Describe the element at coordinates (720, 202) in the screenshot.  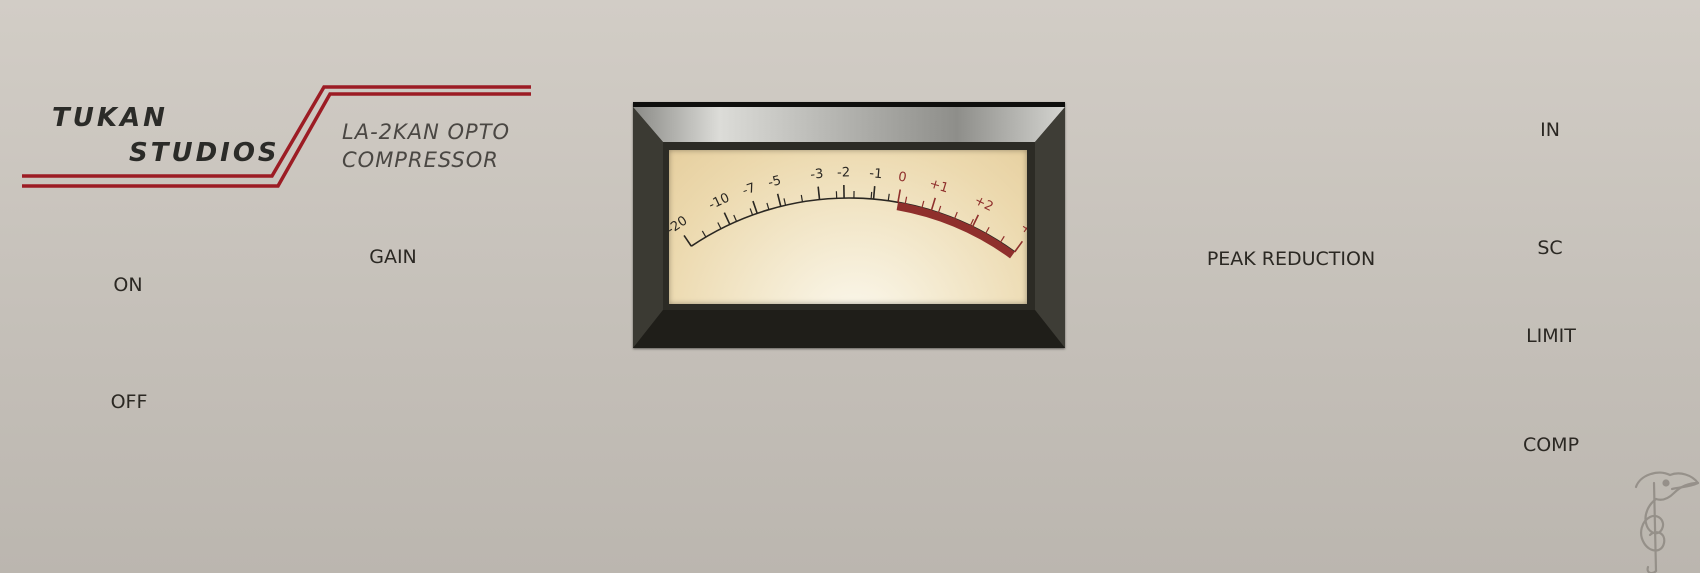
I see `meter-scale-label: -10` at that location.